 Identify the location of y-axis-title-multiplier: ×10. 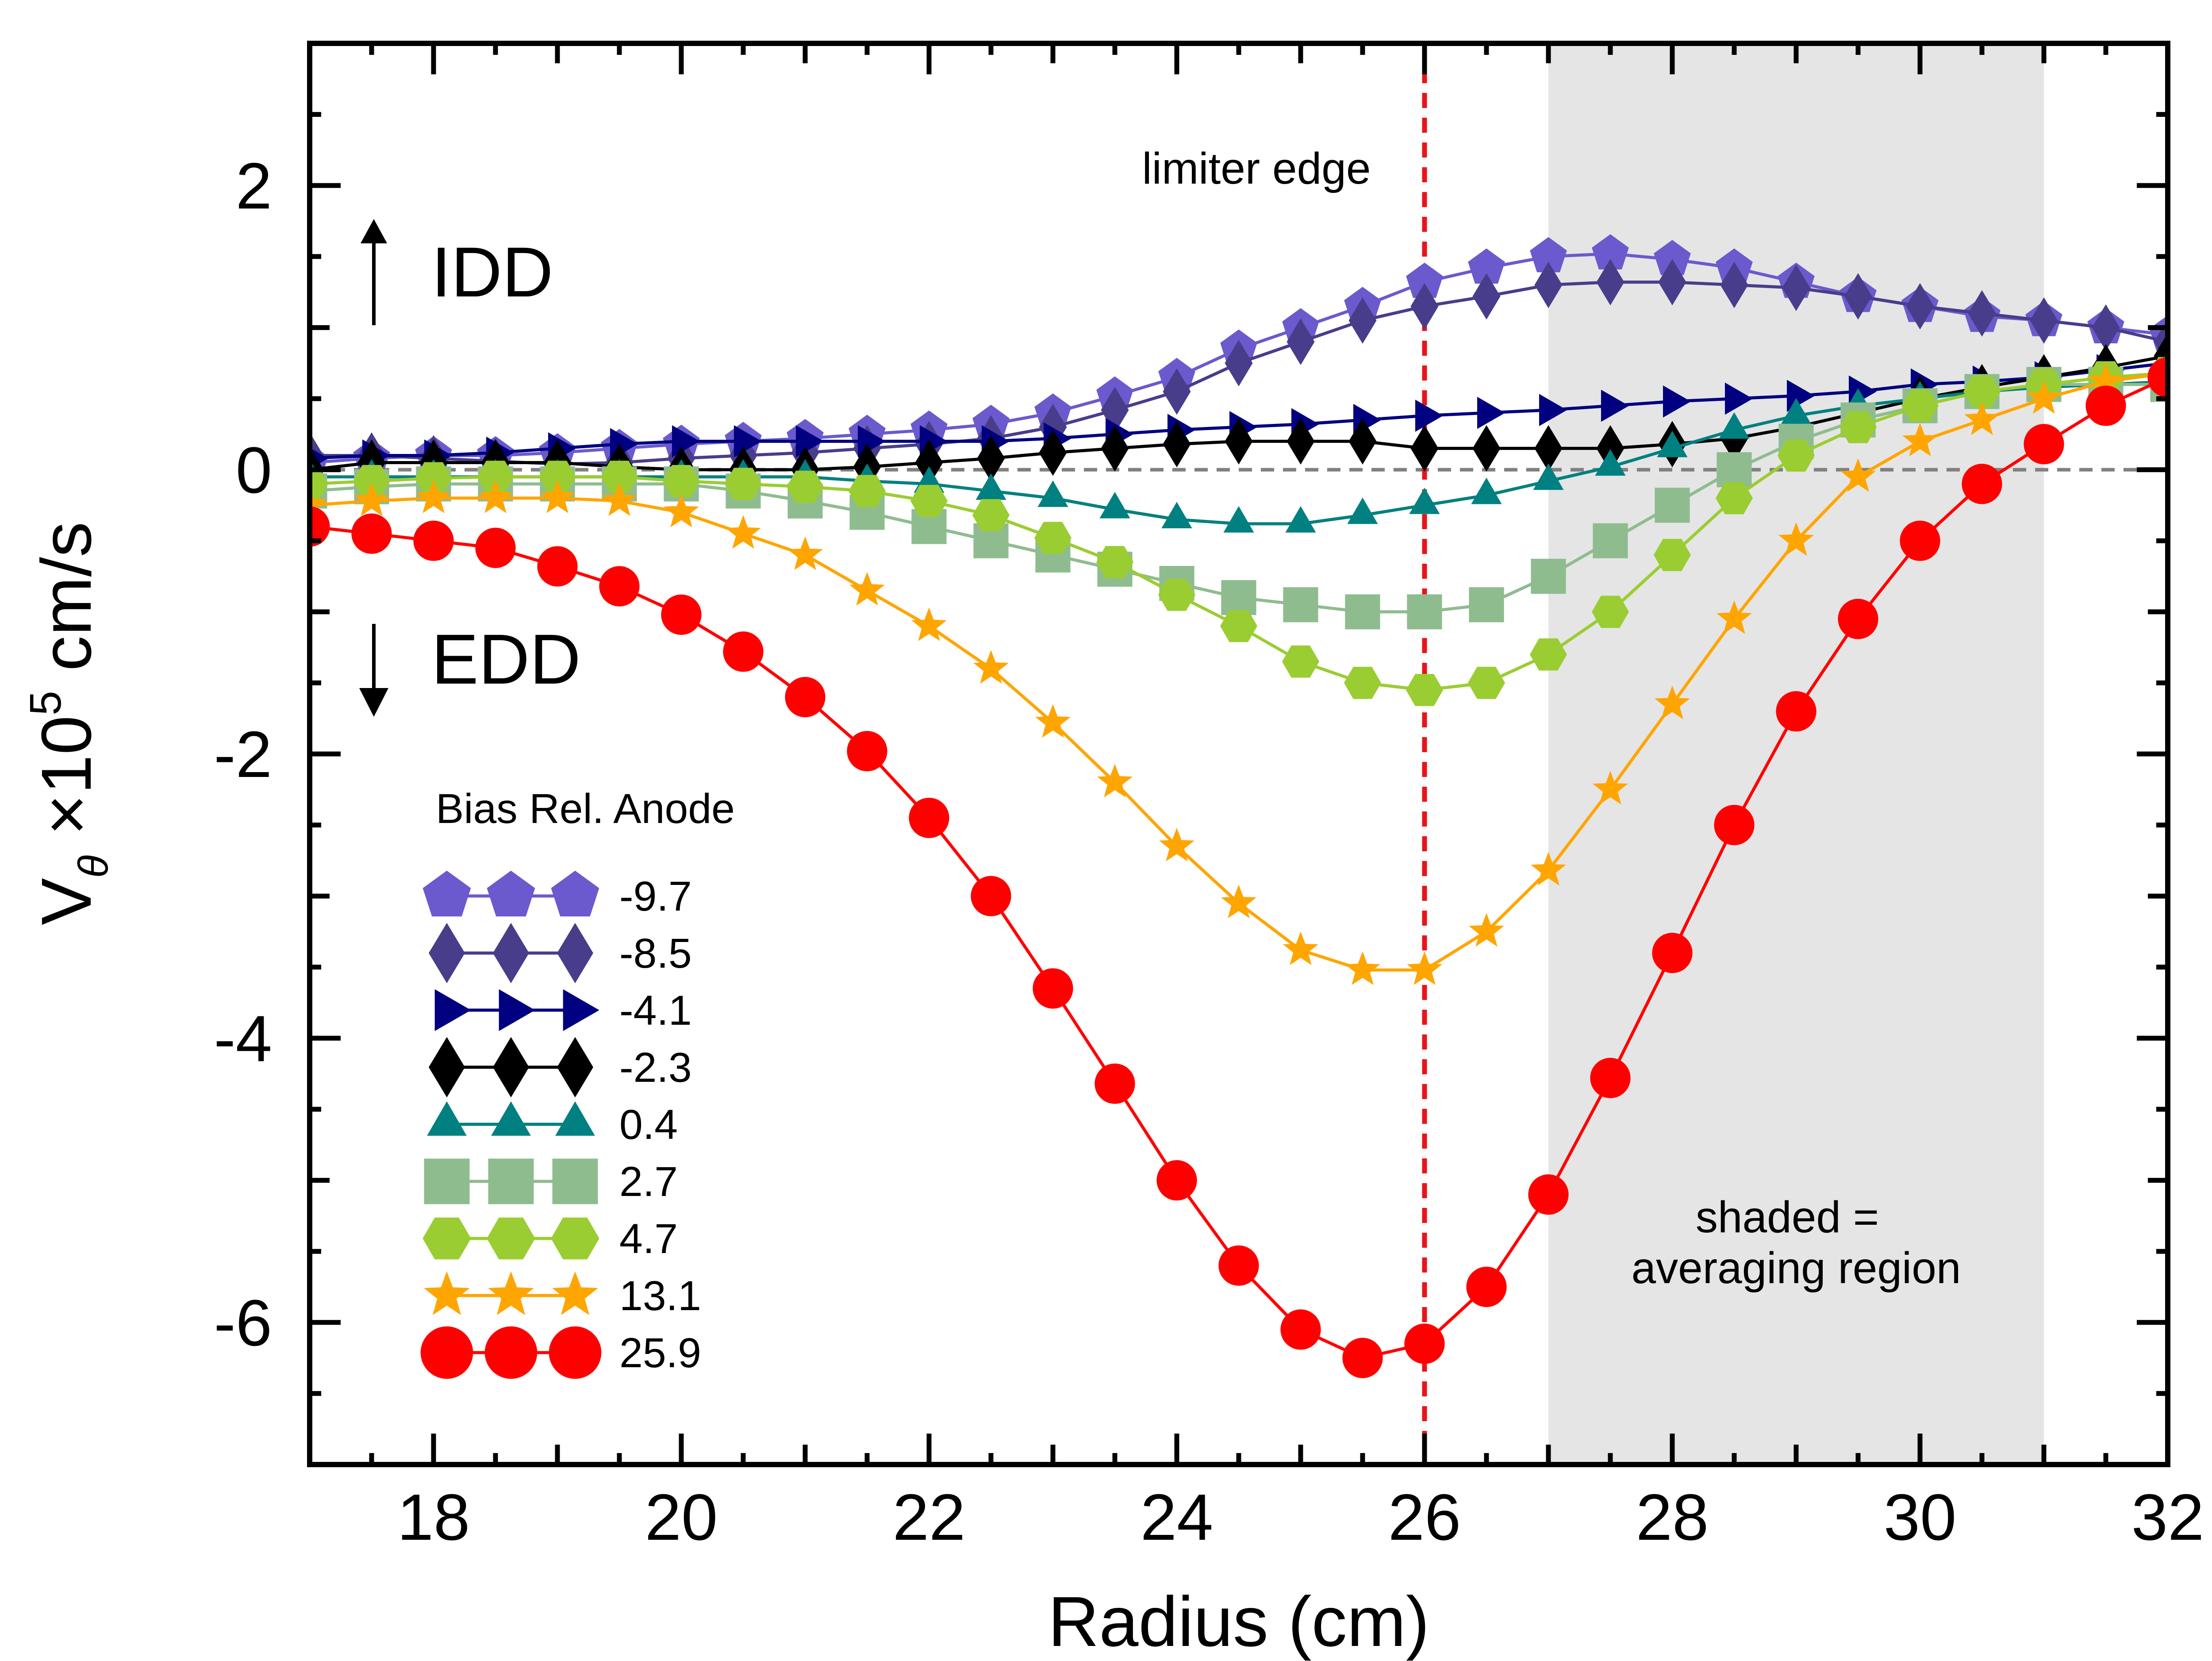
(67, 785).